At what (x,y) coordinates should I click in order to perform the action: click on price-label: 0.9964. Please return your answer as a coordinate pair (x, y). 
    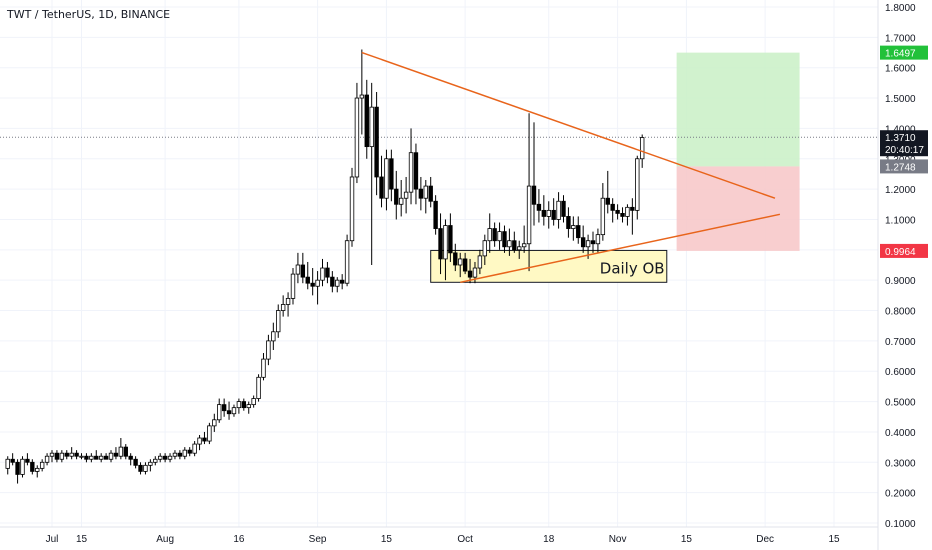
    Looking at the image, I should click on (900, 252).